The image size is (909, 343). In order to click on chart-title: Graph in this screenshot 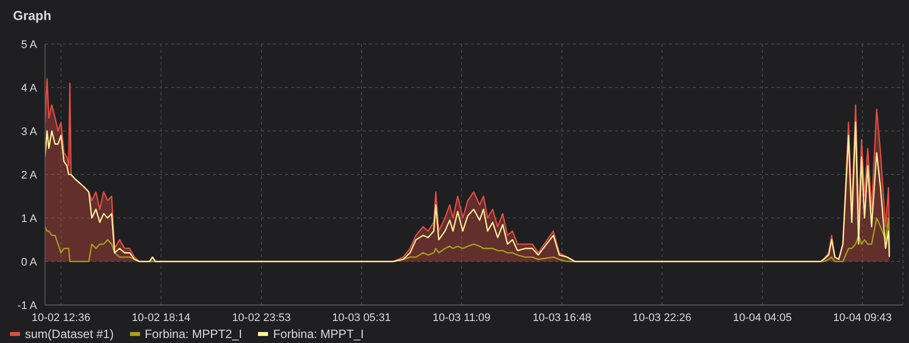, I will do `click(32, 15)`.